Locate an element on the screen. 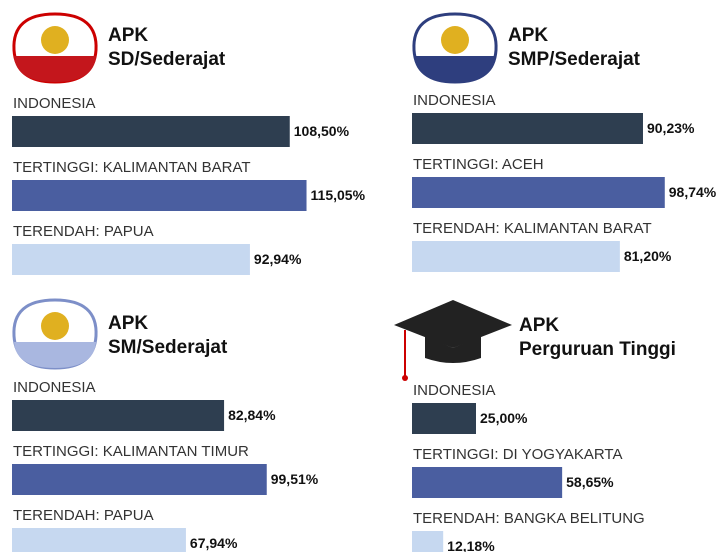  value-label: 98,74% is located at coordinates (693, 192).